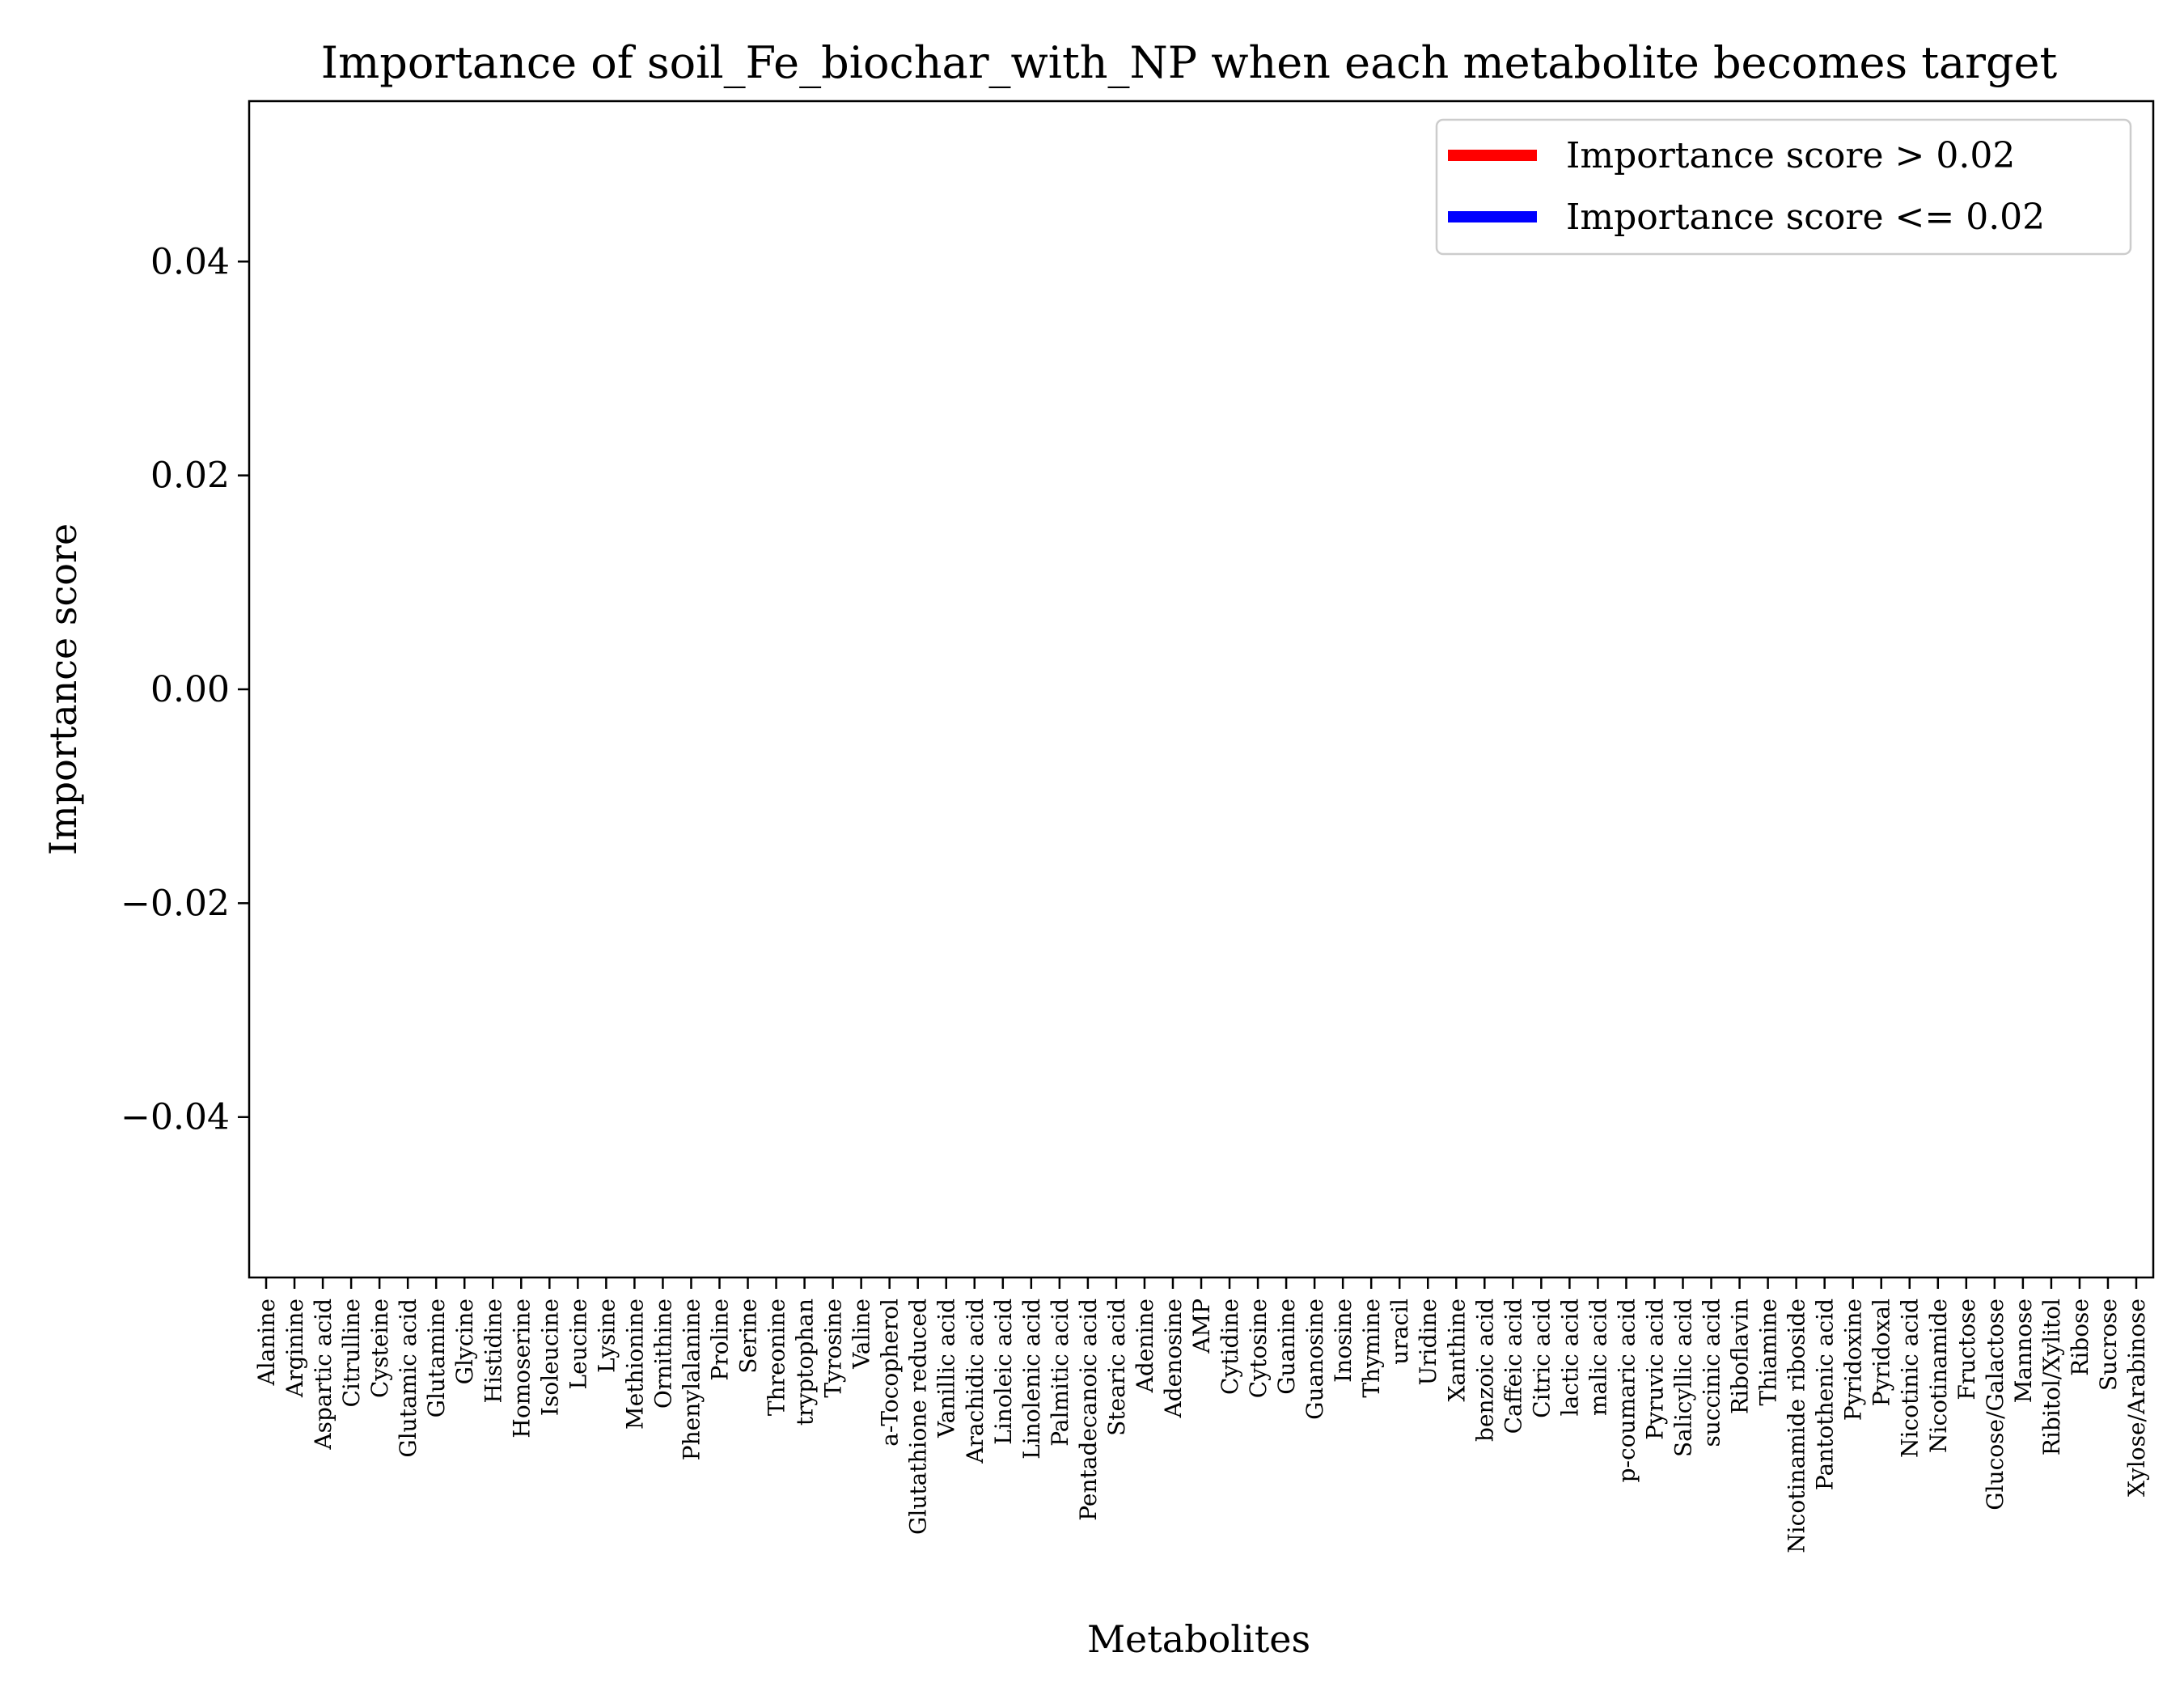 The height and width of the screenshot is (1699, 2184). I want to click on x-tick-label: Nicotinic acid, so click(1910, 1378).